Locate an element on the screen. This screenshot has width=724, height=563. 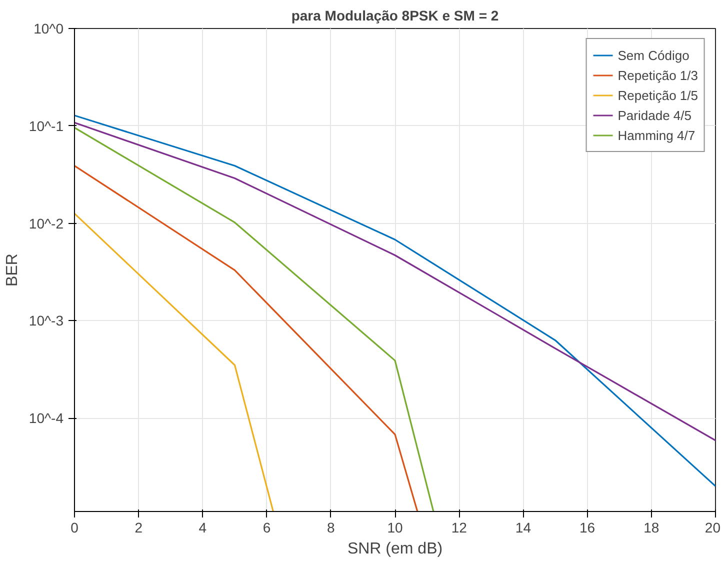
legend-label: Repetição 1/3 is located at coordinates (658, 75).